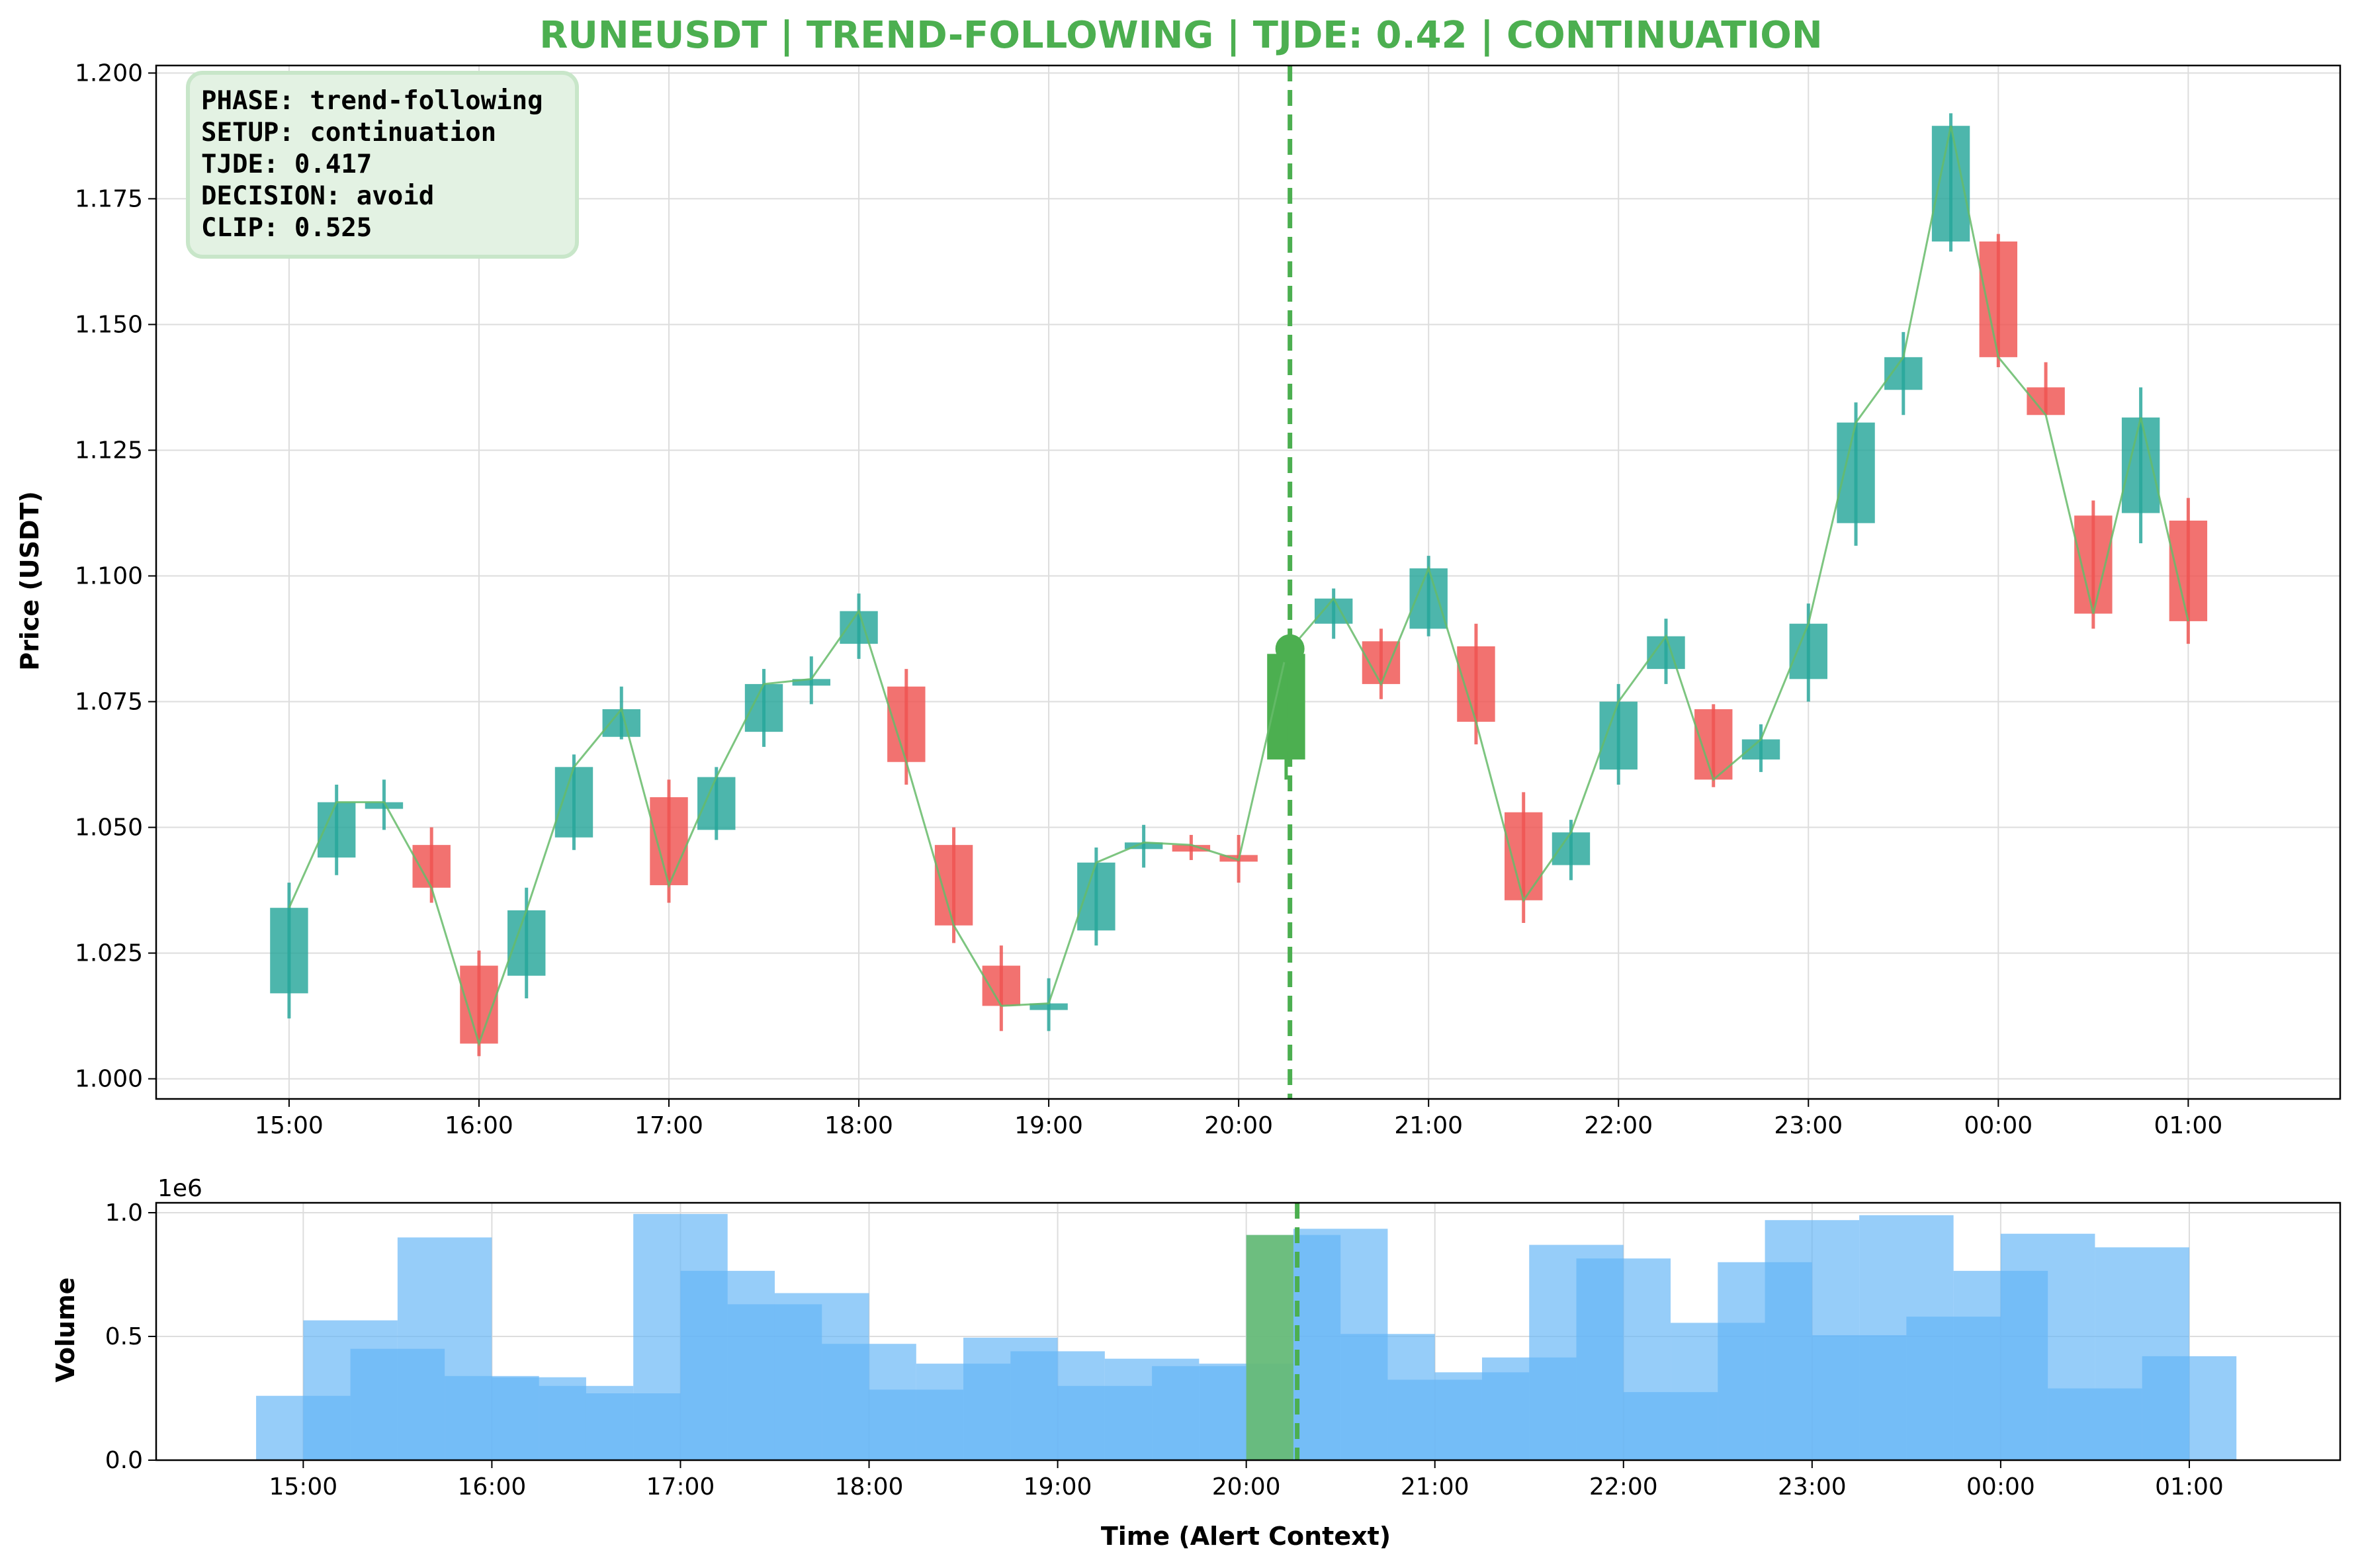 This screenshot has width=2362, height=1568. Describe the element at coordinates (109, 451) in the screenshot. I see `price-y-tick-label: 1.125` at that location.